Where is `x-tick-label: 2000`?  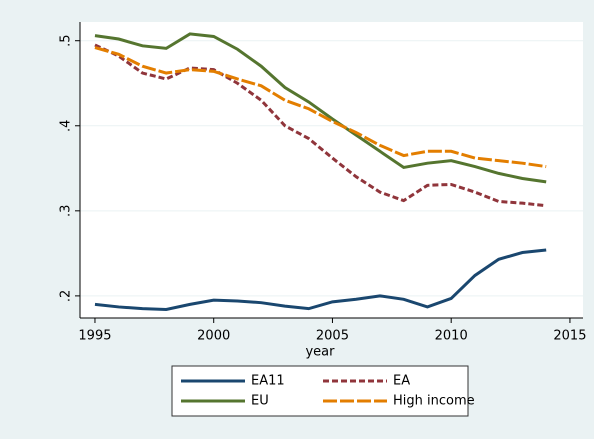 x-tick-label: 2000 is located at coordinates (213, 336).